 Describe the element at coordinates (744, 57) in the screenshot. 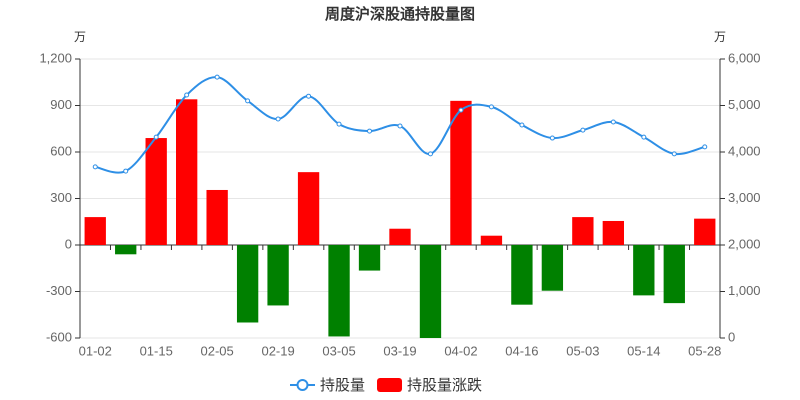

I see `y2-tick-label: 6,000` at that location.